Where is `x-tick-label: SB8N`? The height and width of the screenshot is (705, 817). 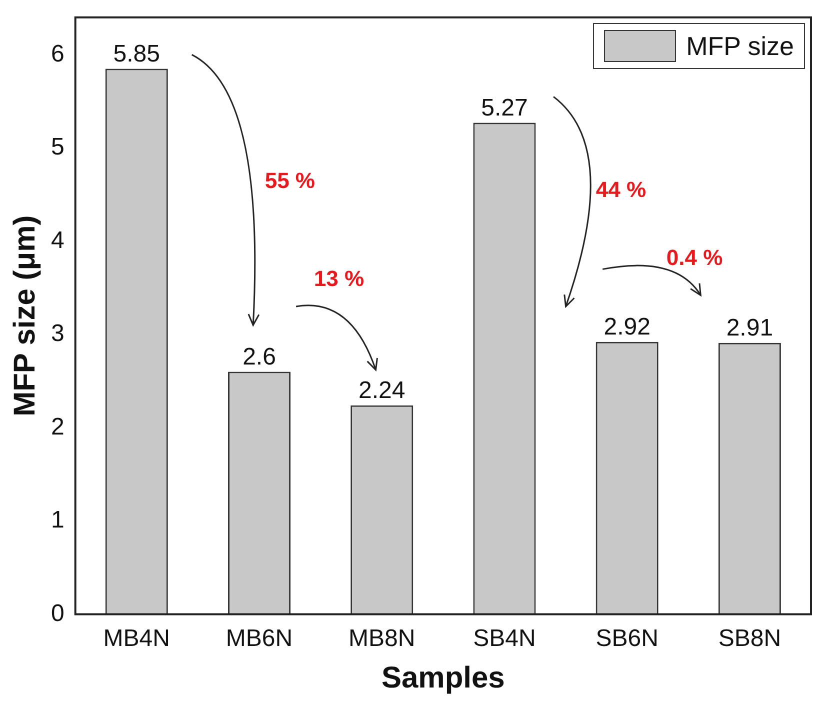 x-tick-label: SB8N is located at coordinates (750, 638).